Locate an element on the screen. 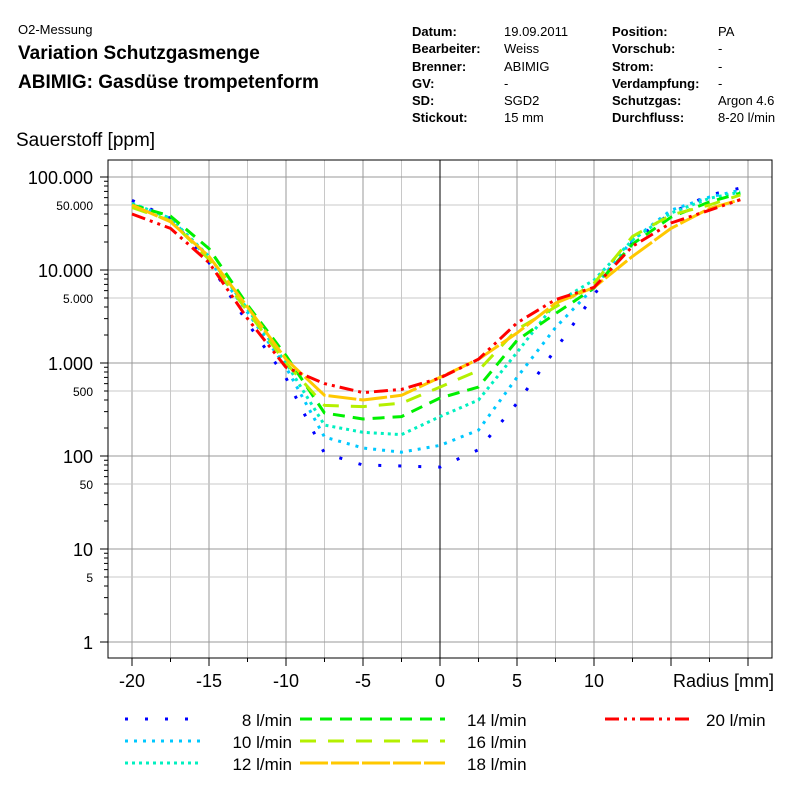 This screenshot has height=797, width=798. meta-value: 8-20 l/min is located at coordinates (747, 118).